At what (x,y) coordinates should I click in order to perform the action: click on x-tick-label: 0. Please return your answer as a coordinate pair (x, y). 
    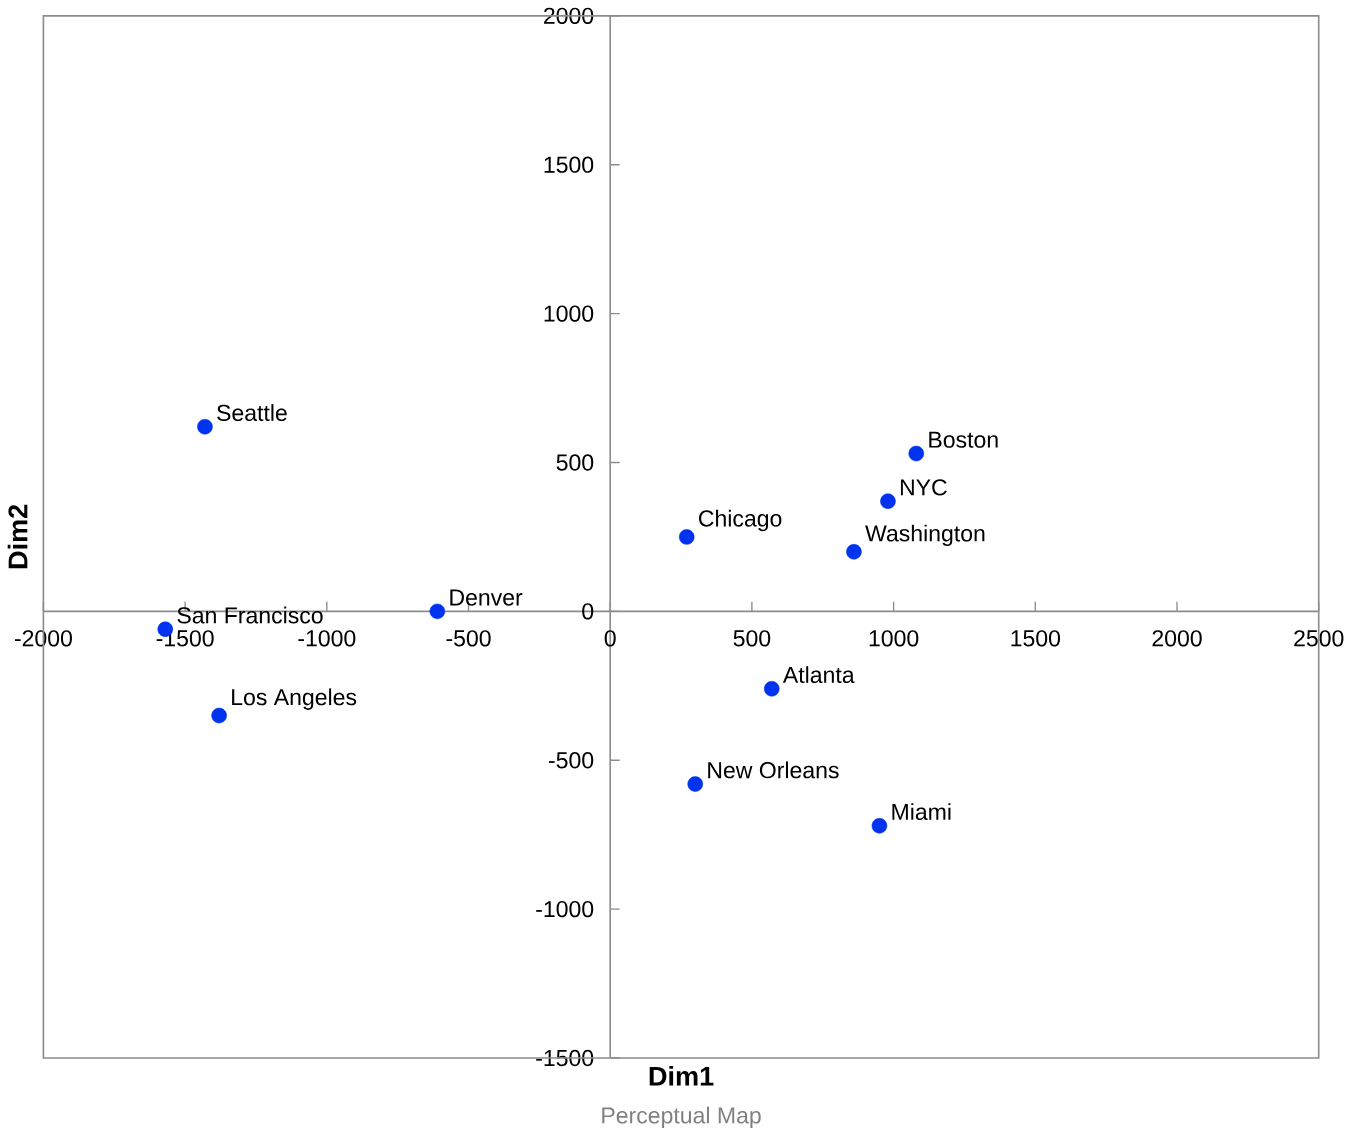
    Looking at the image, I should click on (610, 638).